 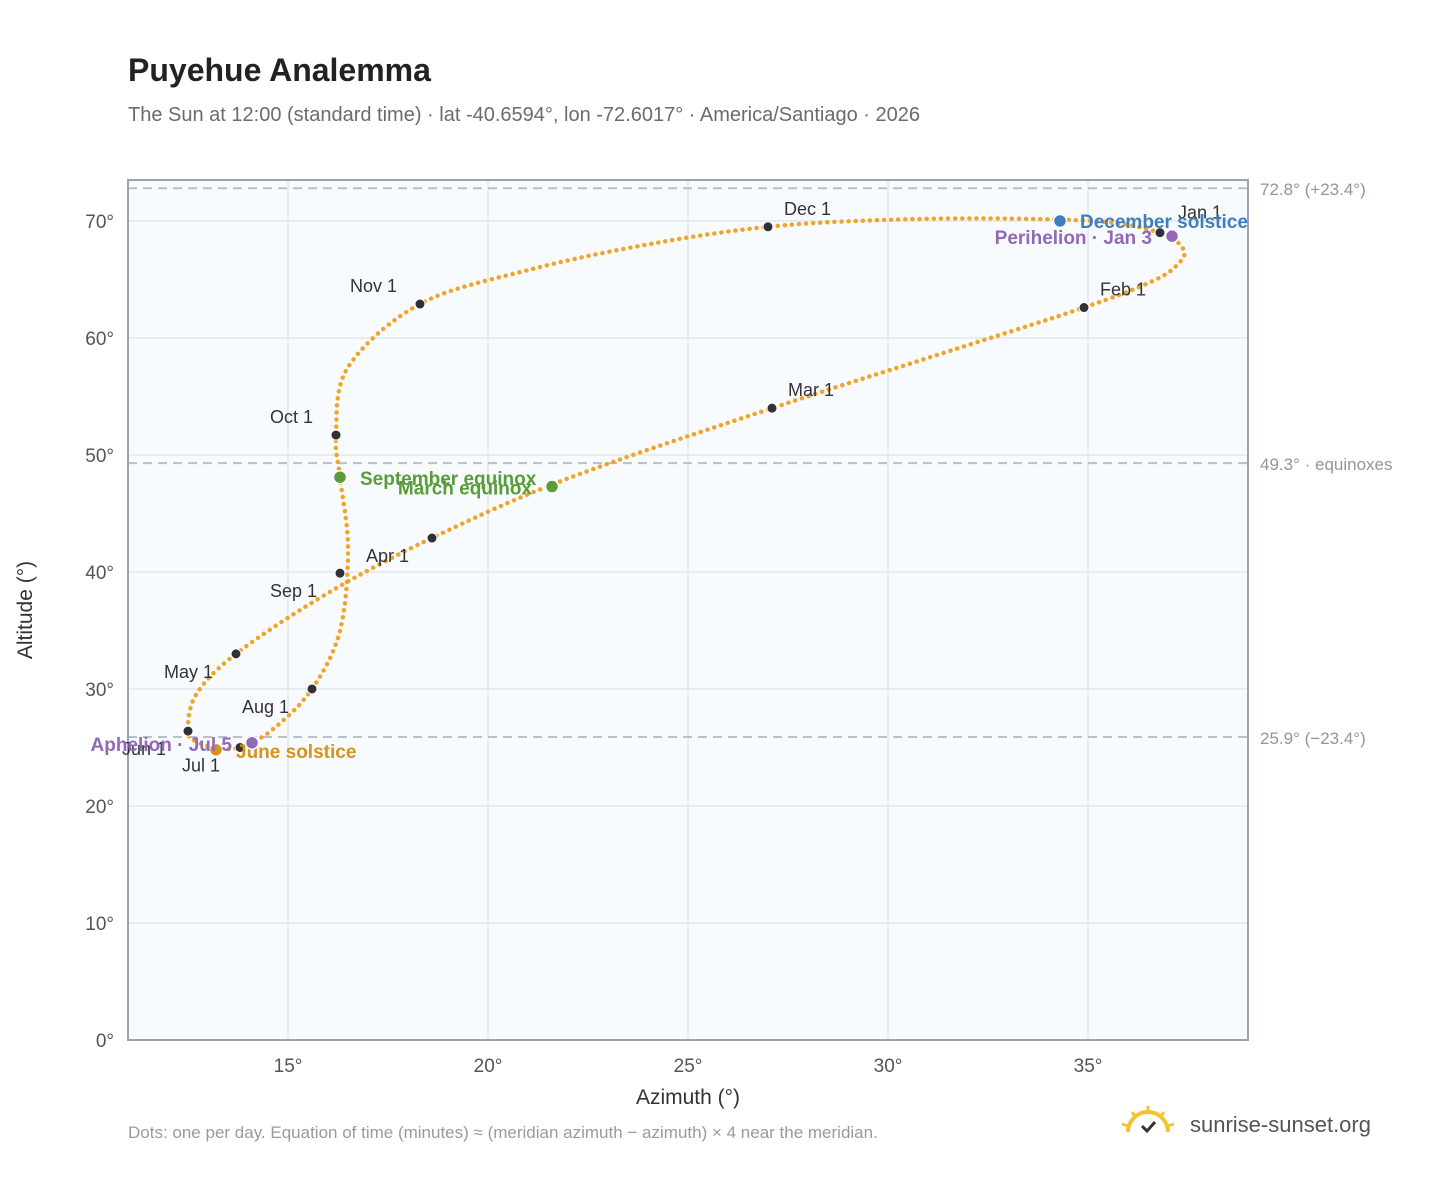 I want to click on sun-logo-icon, so click(x=1148, y=1120).